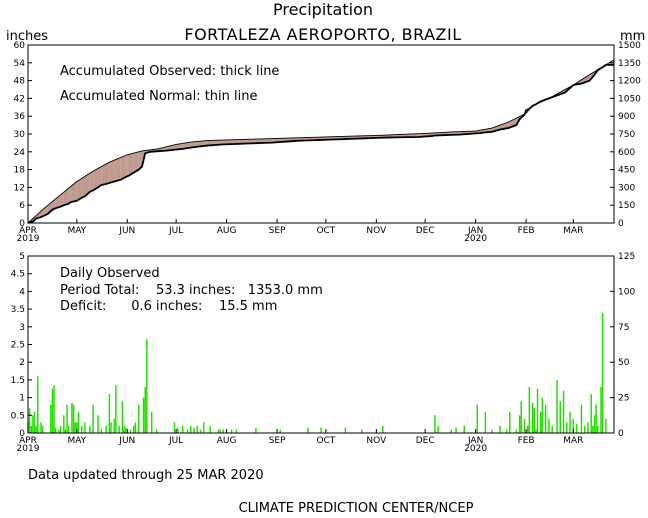  I want to click on chart-subtitle: FORTALEZA AEROPORTO, BRAZIL, so click(322, 34).